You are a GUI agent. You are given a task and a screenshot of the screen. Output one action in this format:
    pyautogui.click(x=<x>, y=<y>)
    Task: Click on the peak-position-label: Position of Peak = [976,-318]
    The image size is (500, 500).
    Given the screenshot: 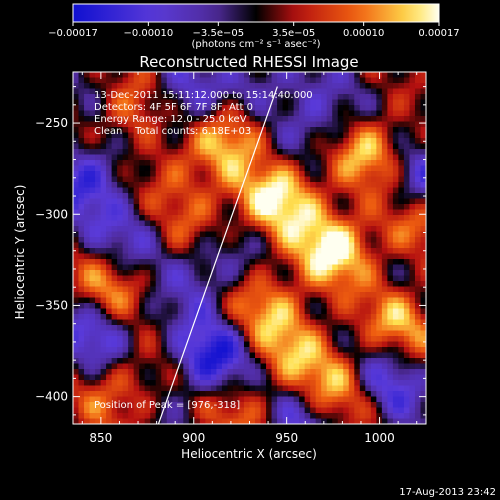 What is the action you would take?
    pyautogui.click(x=167, y=405)
    